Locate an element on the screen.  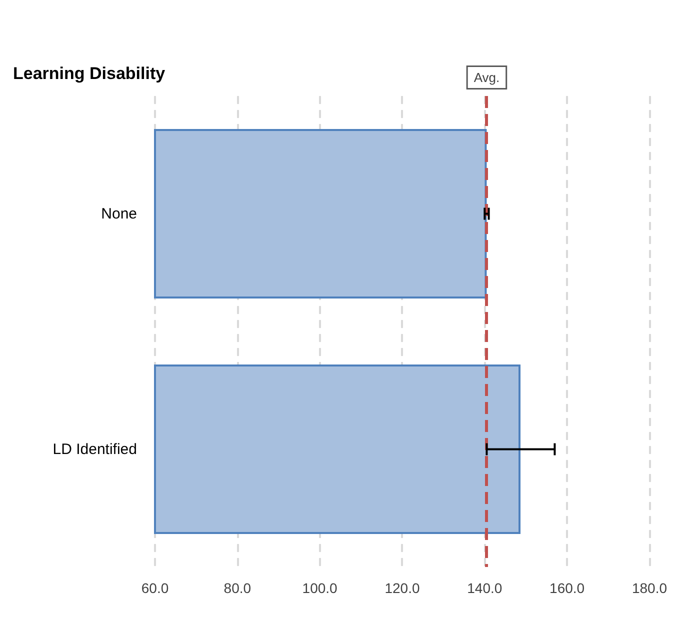
x-tick-label: 80.0 is located at coordinates (238, 588).